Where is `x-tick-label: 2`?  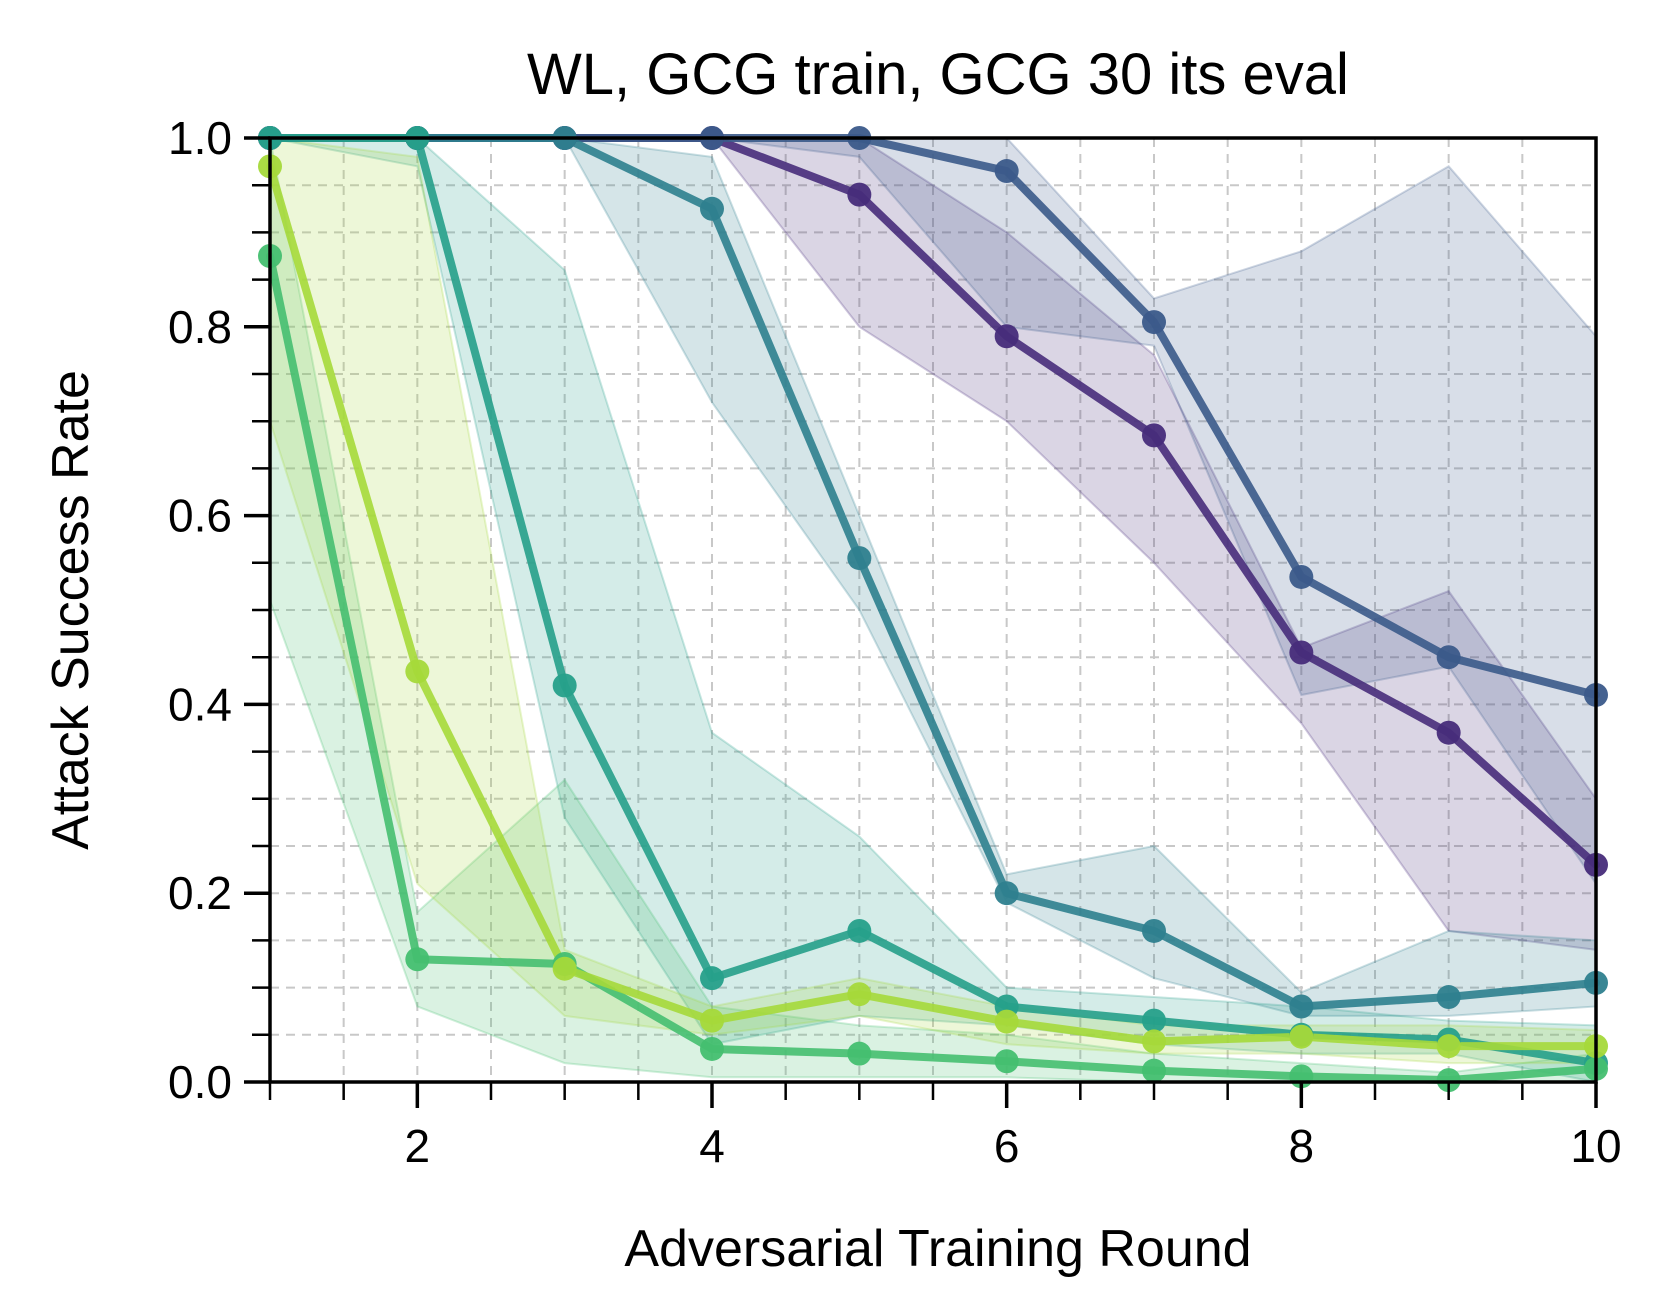
x-tick-label: 2 is located at coordinates (418, 1146).